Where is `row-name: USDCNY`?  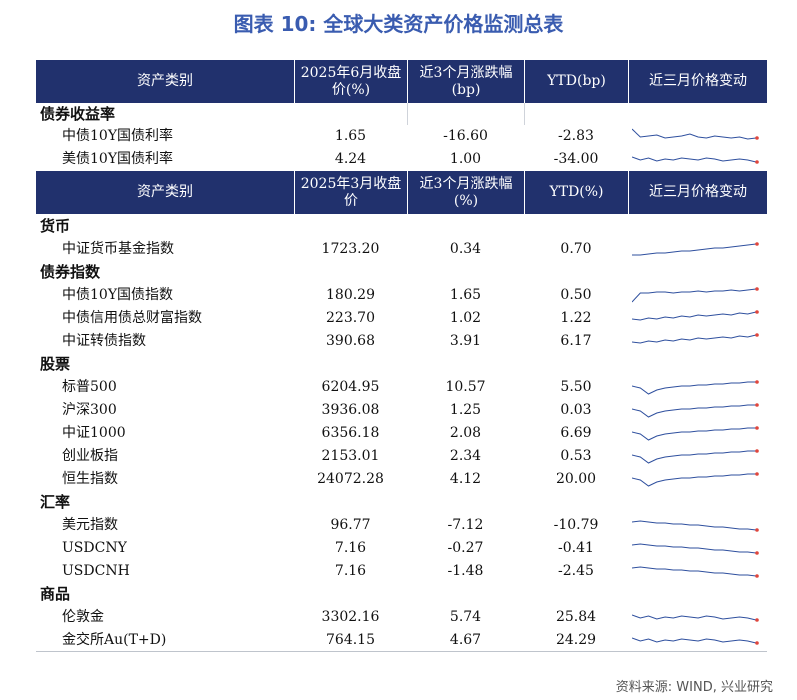
row-name: USDCNY is located at coordinates (94, 548).